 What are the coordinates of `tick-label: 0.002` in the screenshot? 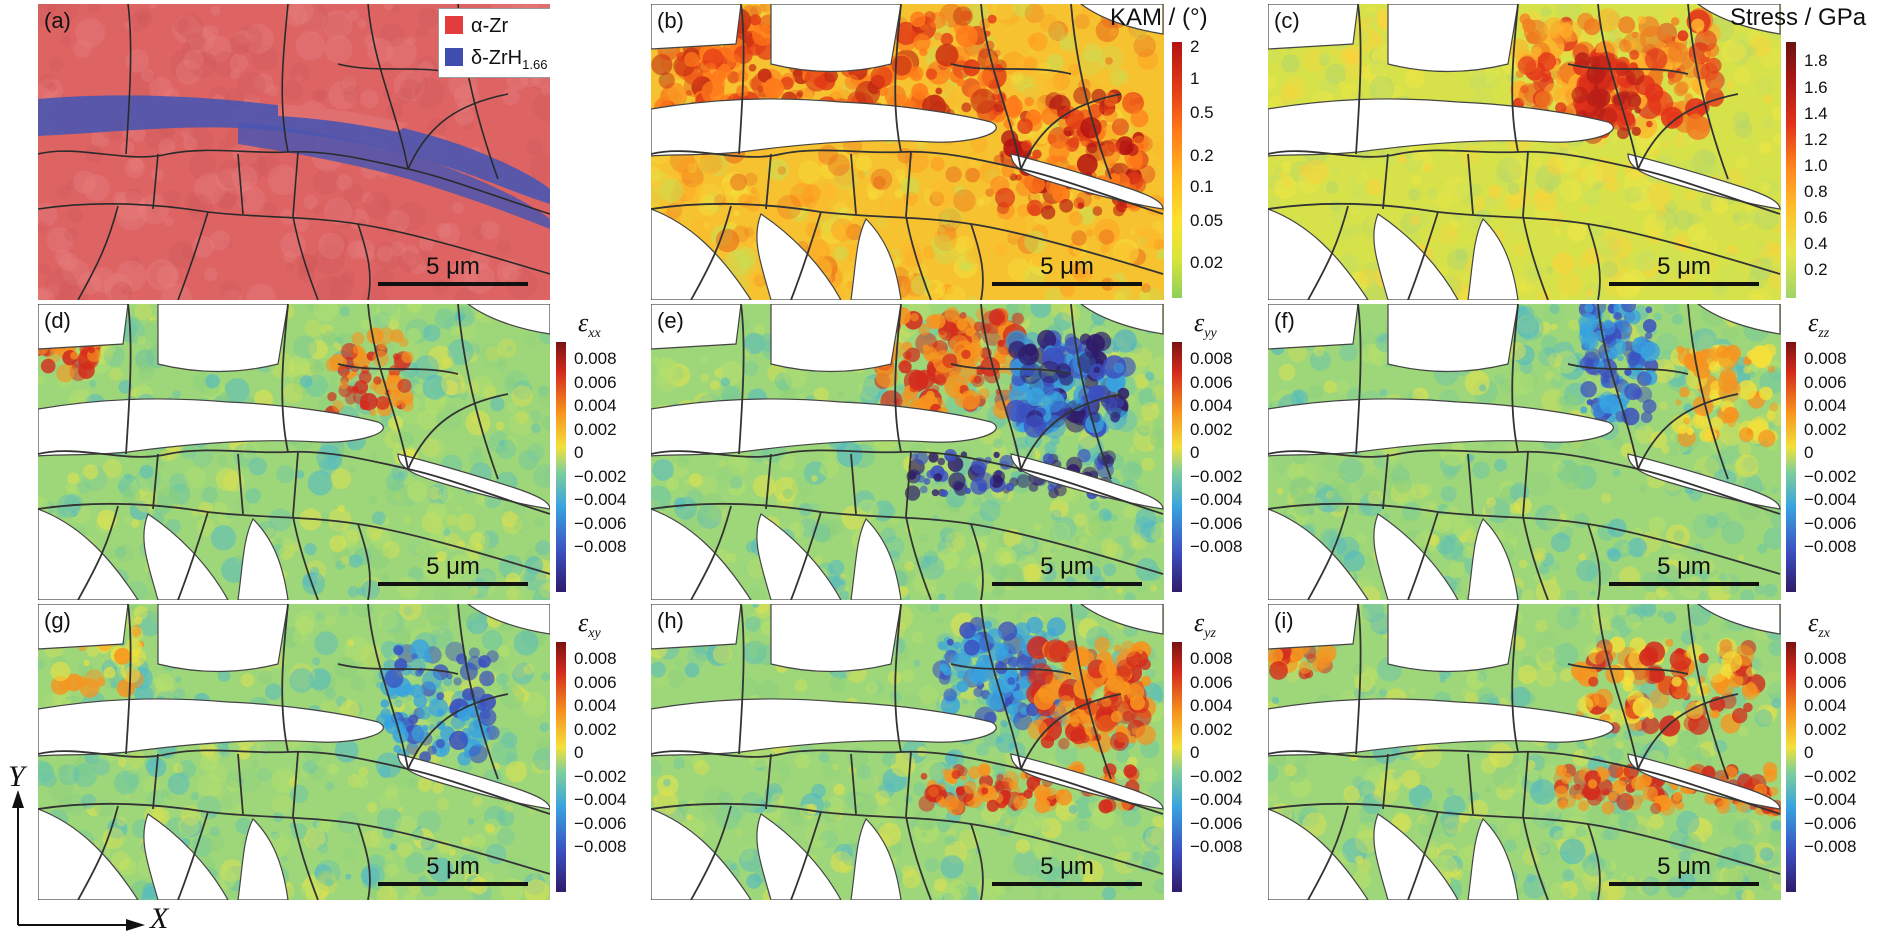 It's located at (1211, 729).